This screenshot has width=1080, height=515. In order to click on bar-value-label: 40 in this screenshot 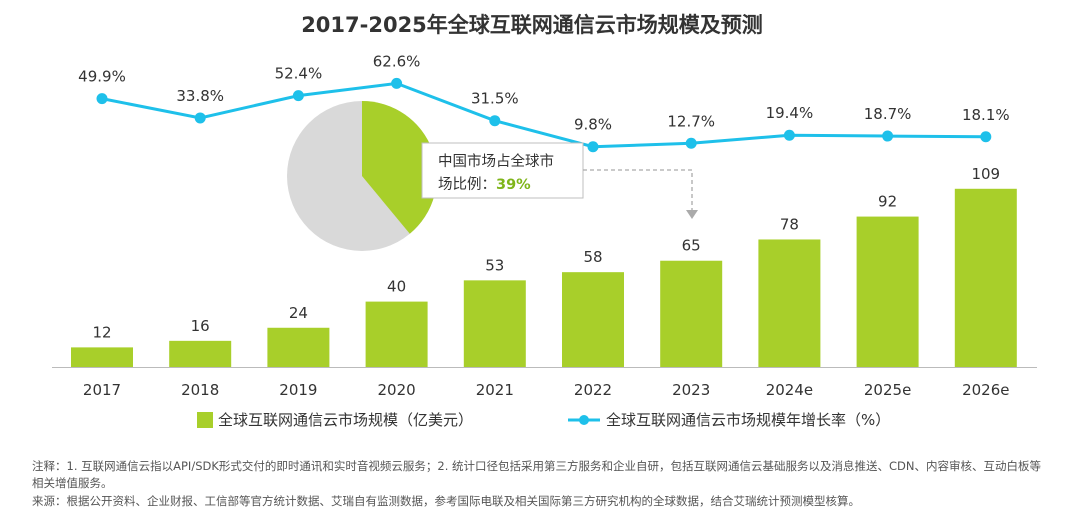, I will do `click(396, 287)`.